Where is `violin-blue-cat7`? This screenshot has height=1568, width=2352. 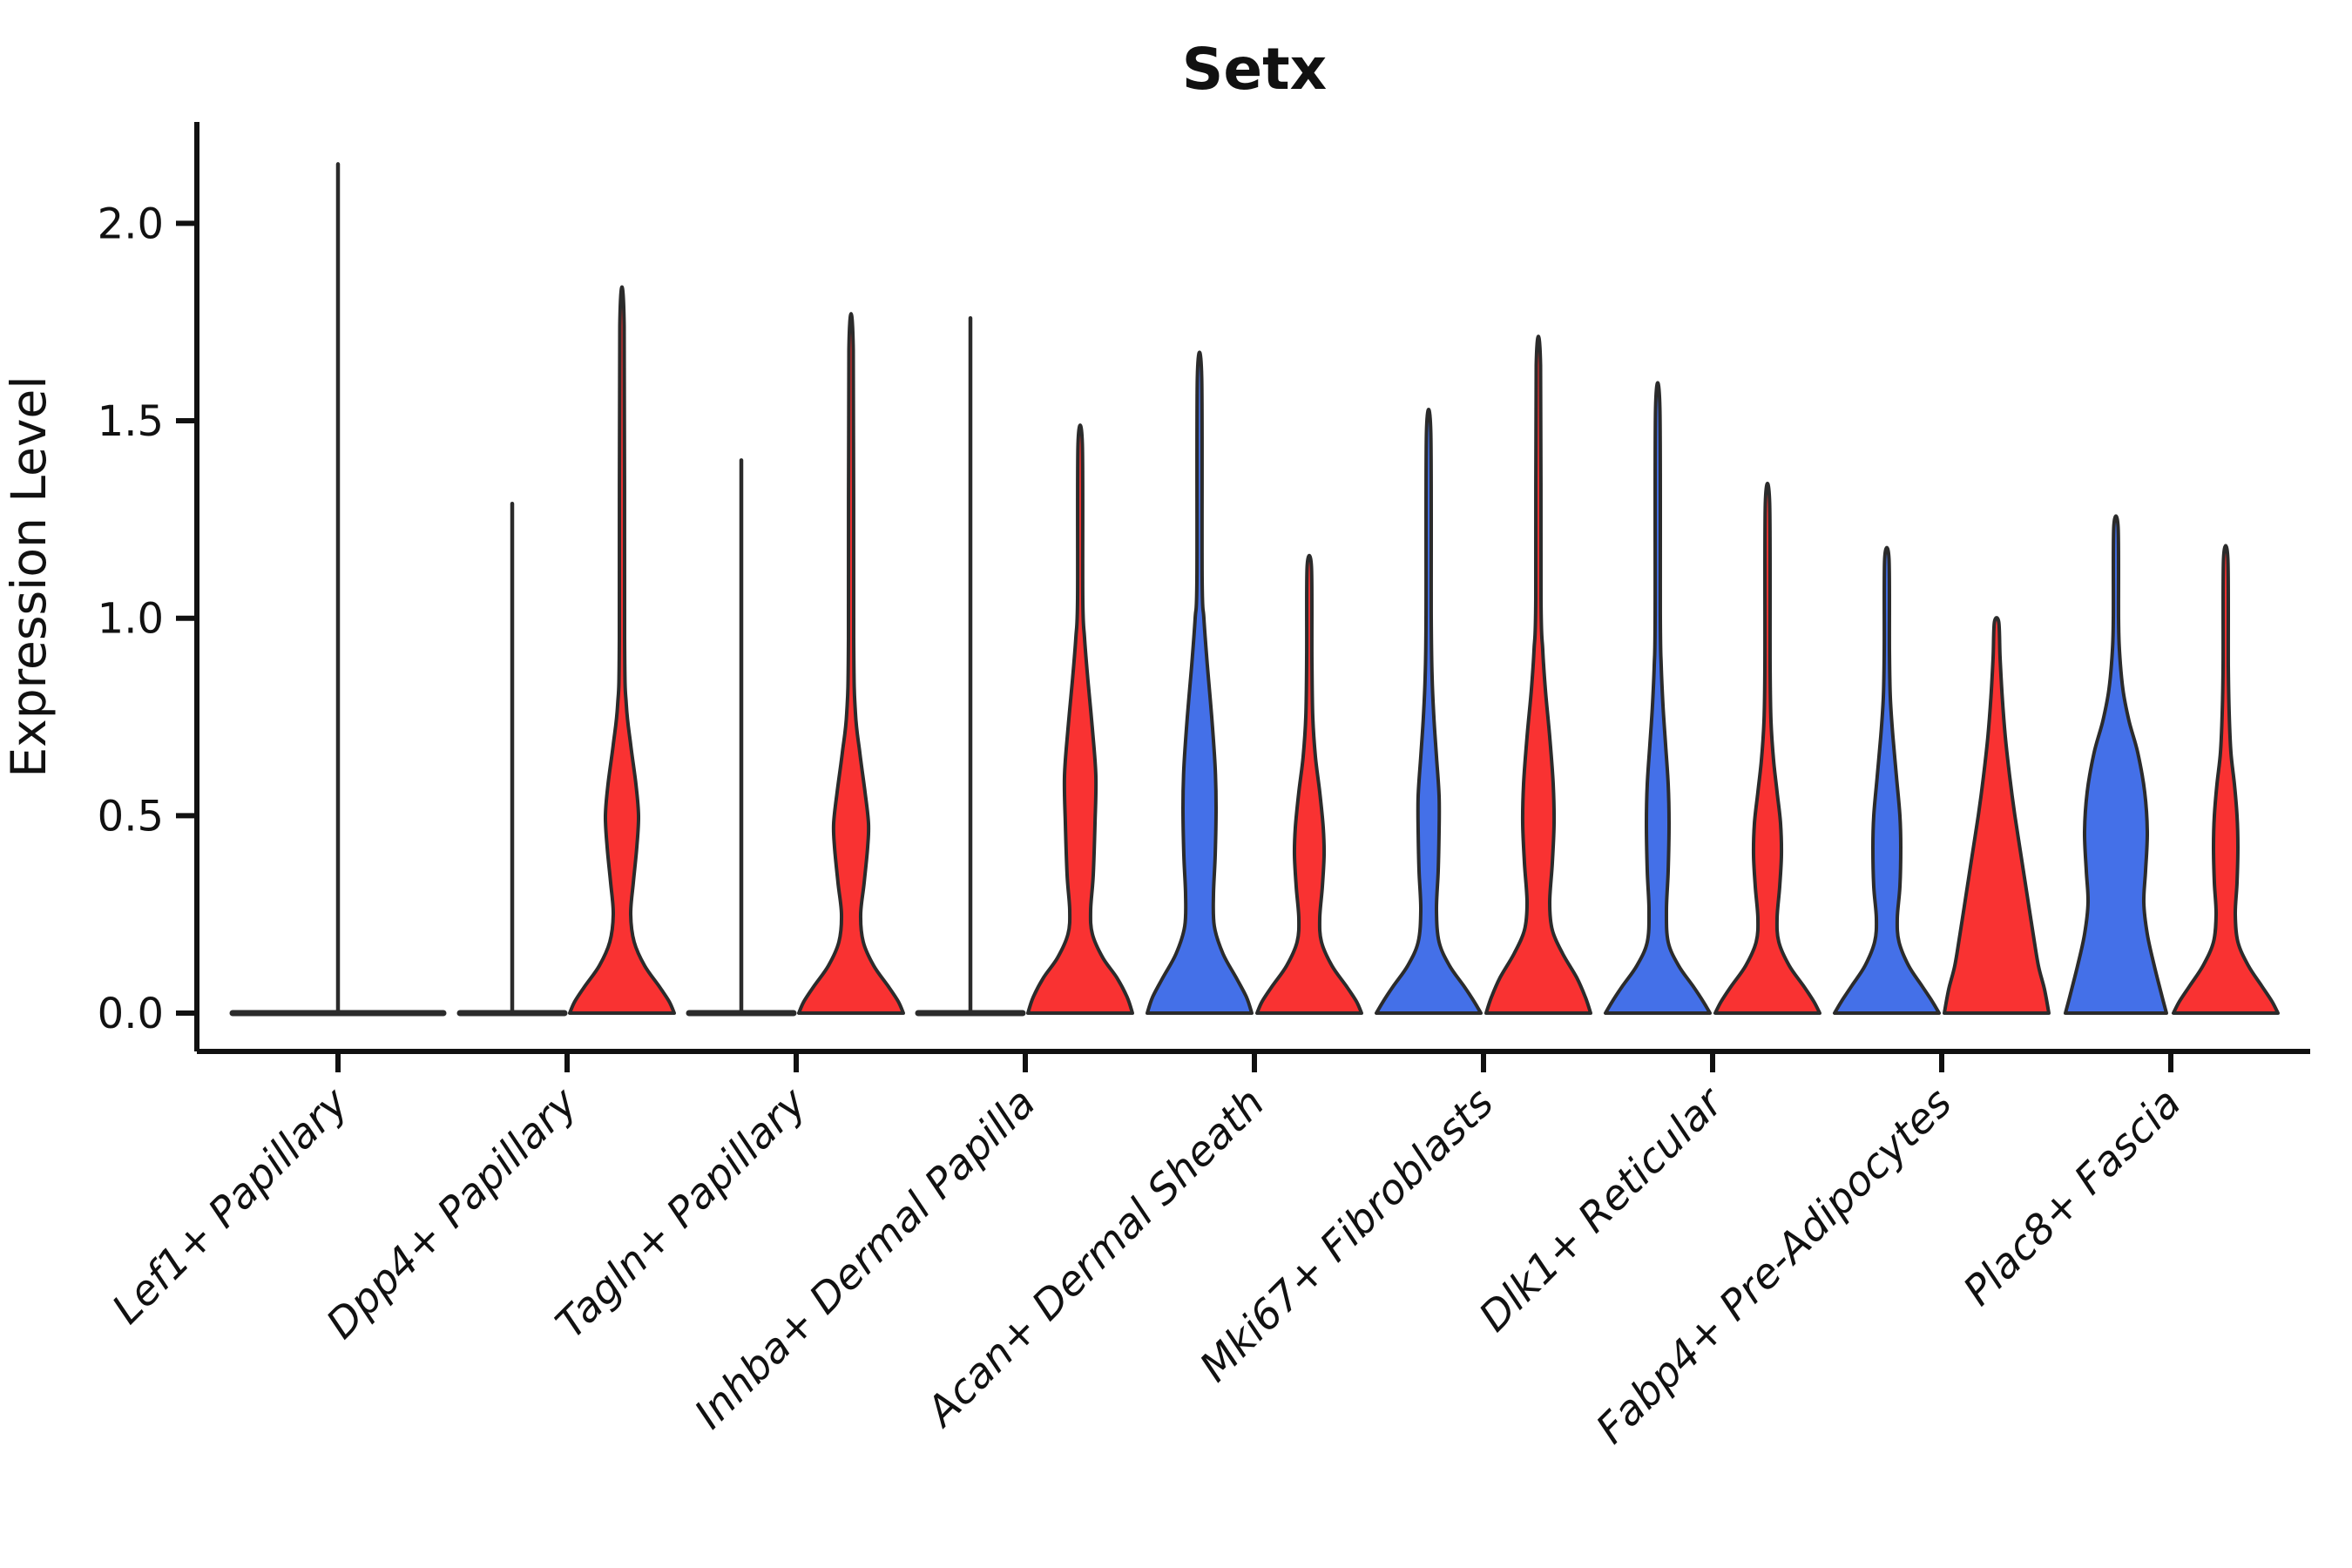 violin-blue-cat7 is located at coordinates (1887, 780).